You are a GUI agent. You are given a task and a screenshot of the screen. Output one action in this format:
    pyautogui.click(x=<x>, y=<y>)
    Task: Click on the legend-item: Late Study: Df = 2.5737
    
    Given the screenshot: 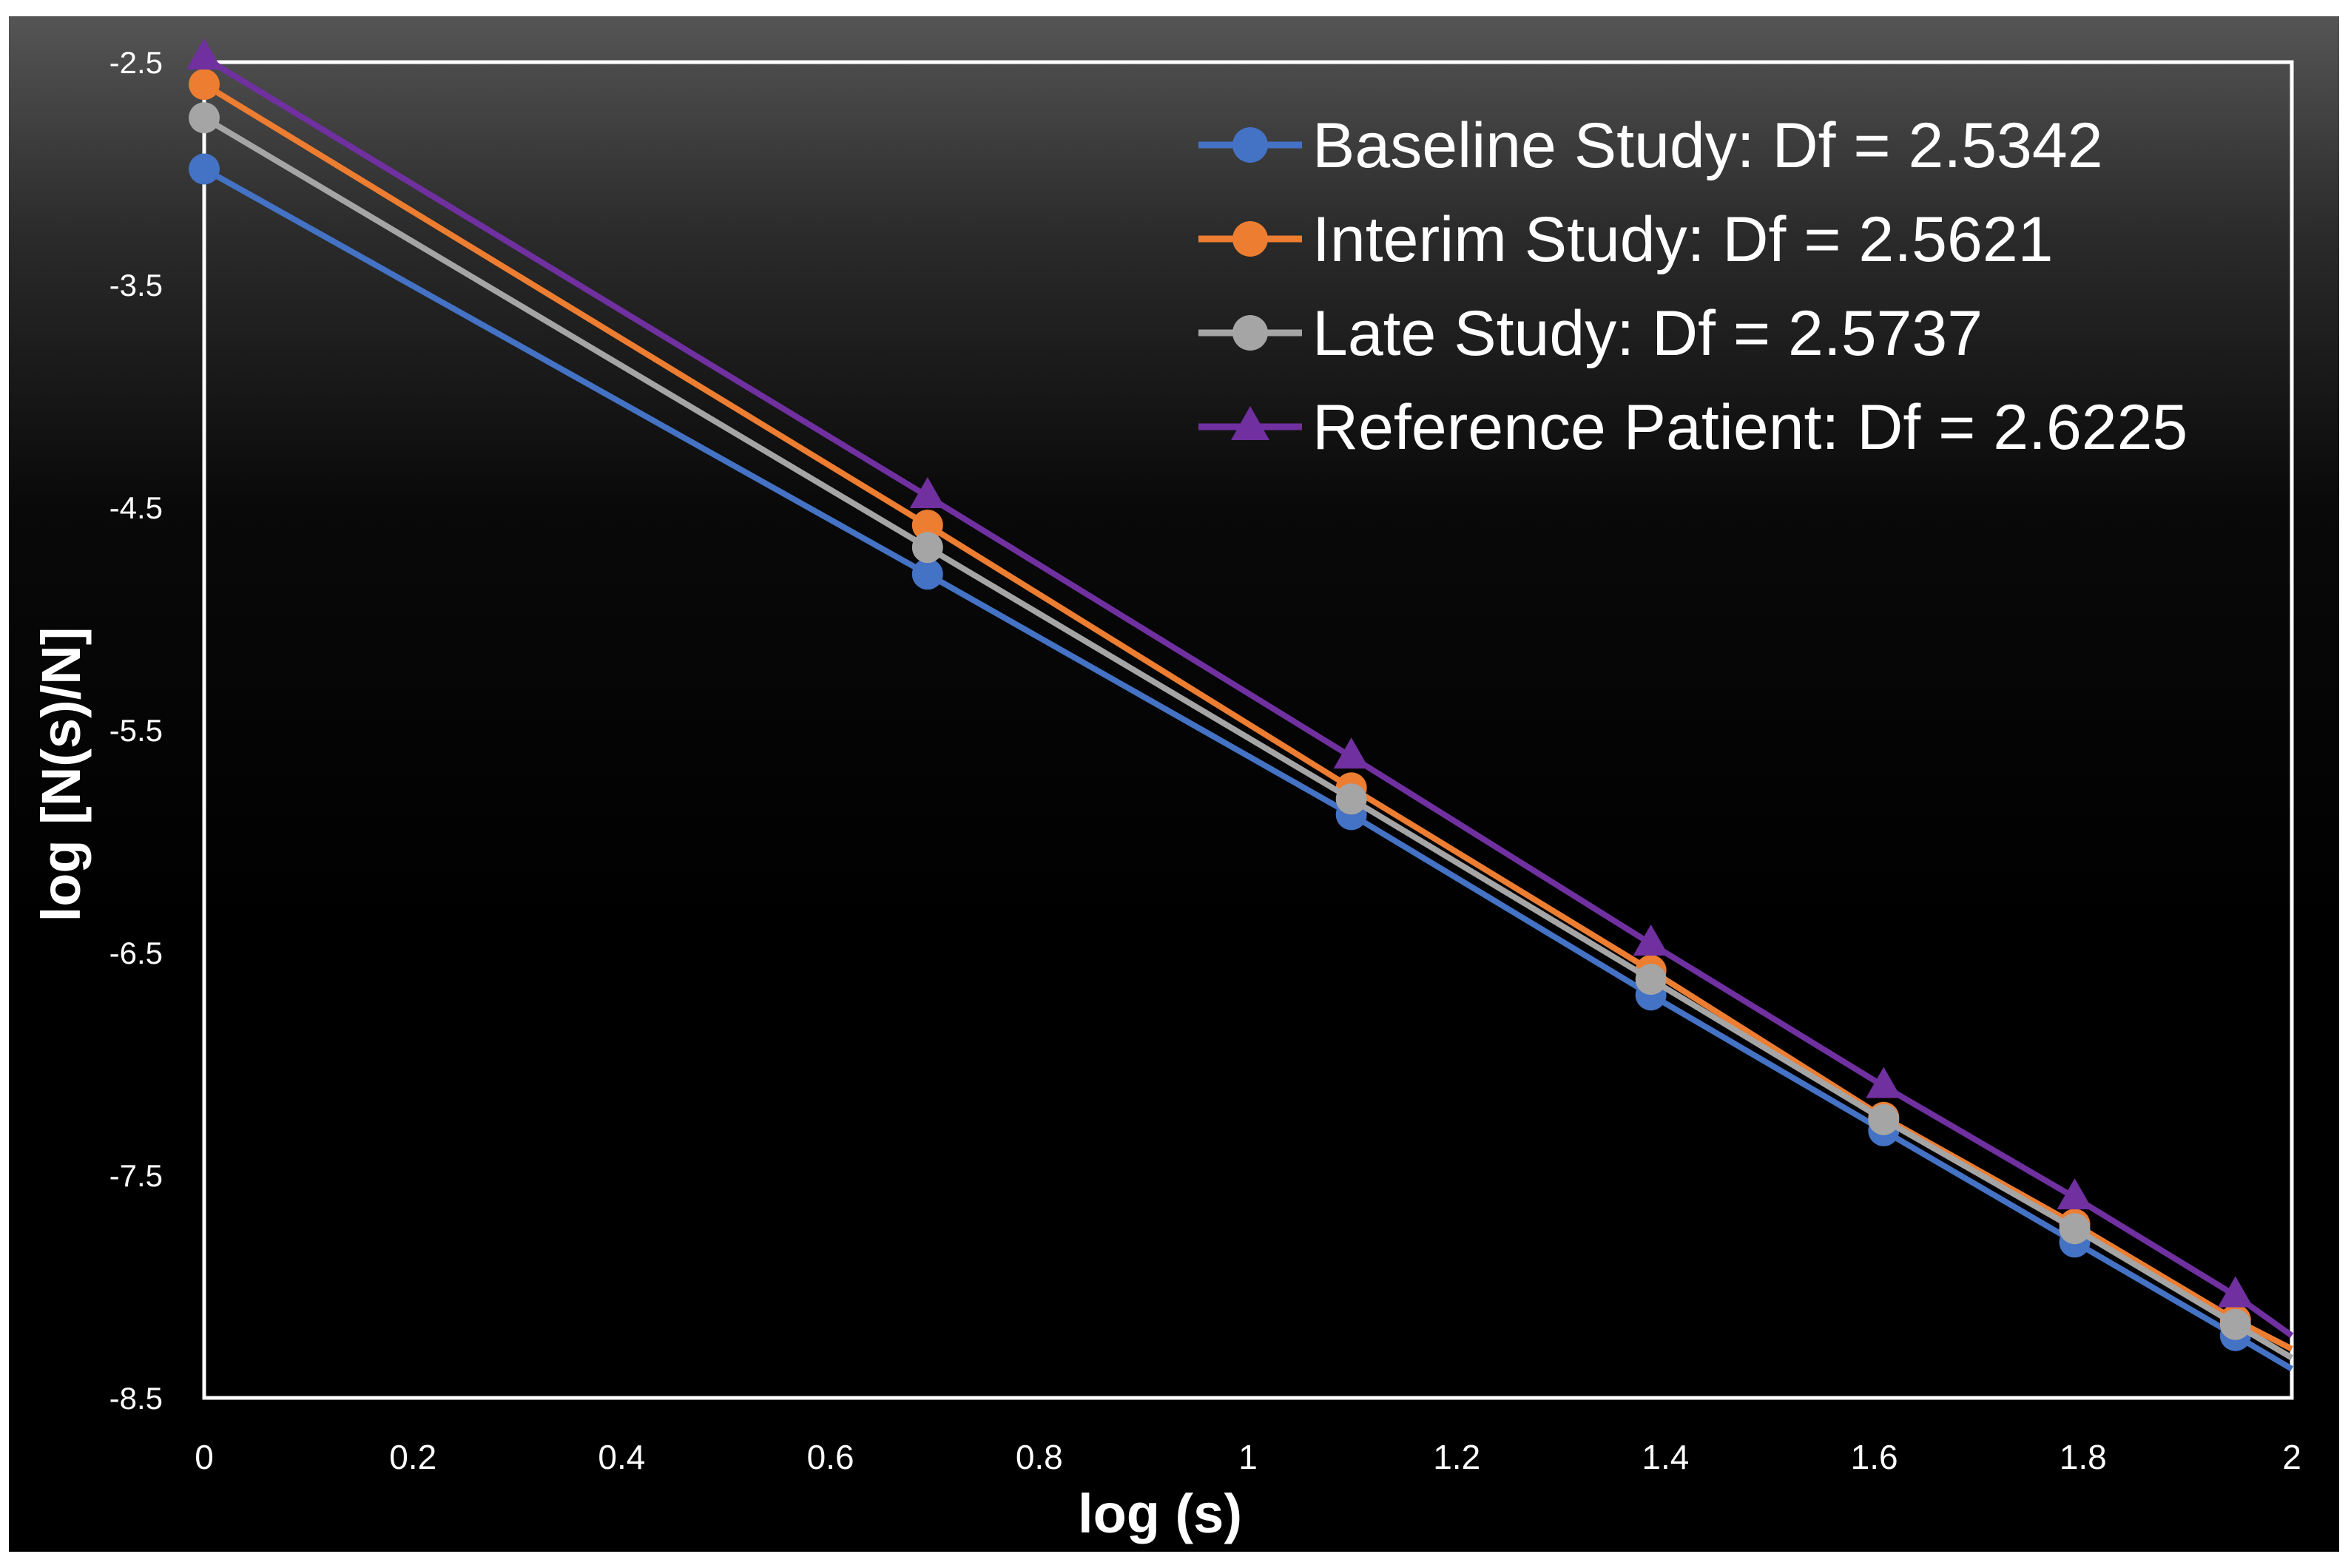 What is the action you would take?
    pyautogui.click(x=1590, y=333)
    